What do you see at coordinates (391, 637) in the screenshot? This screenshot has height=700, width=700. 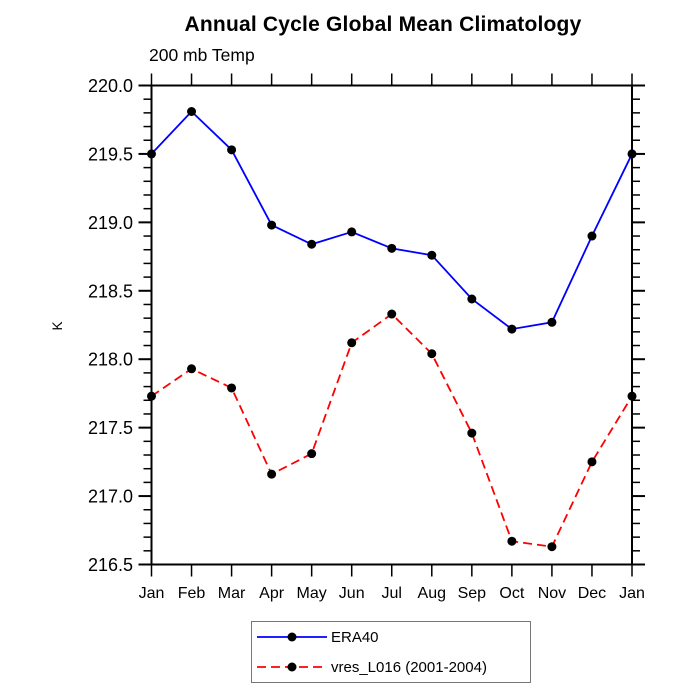 I see `legend-entry-era40: ERA40` at bounding box center [391, 637].